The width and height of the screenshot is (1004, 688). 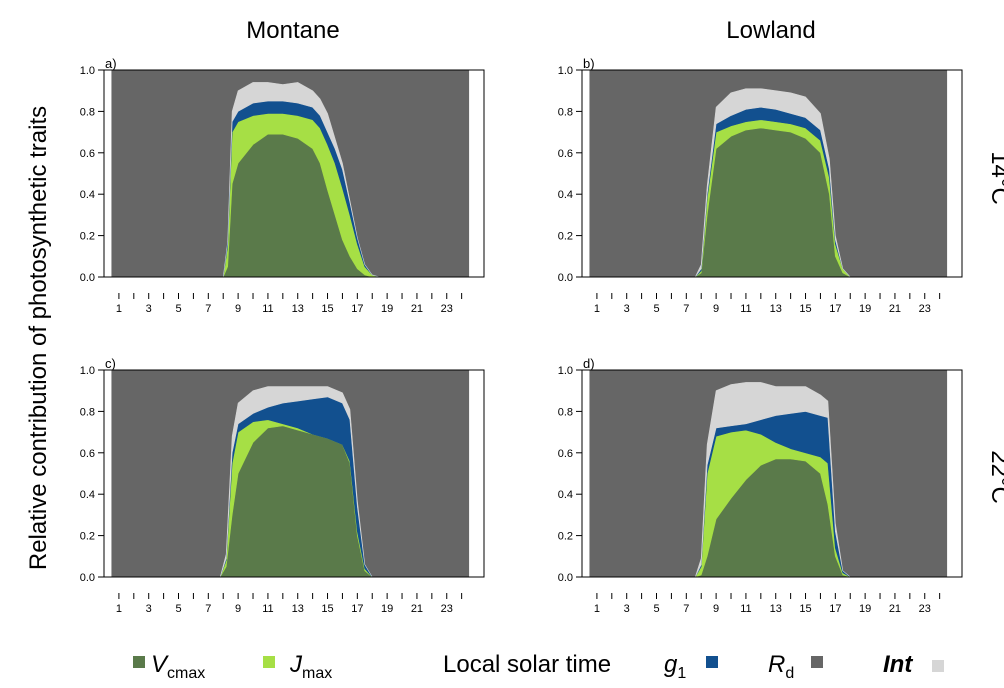 What do you see at coordinates (817, 662) in the screenshot?
I see `legend-swatch-rd` at bounding box center [817, 662].